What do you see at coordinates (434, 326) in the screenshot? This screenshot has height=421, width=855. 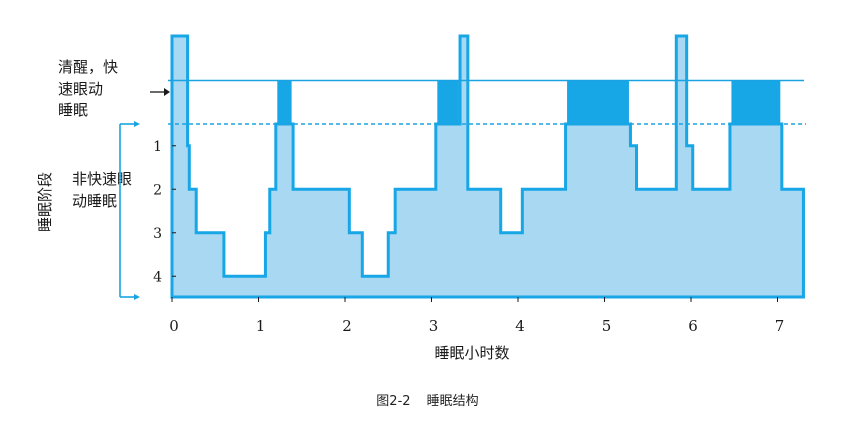 I see `x-tick-label-3: 3` at bounding box center [434, 326].